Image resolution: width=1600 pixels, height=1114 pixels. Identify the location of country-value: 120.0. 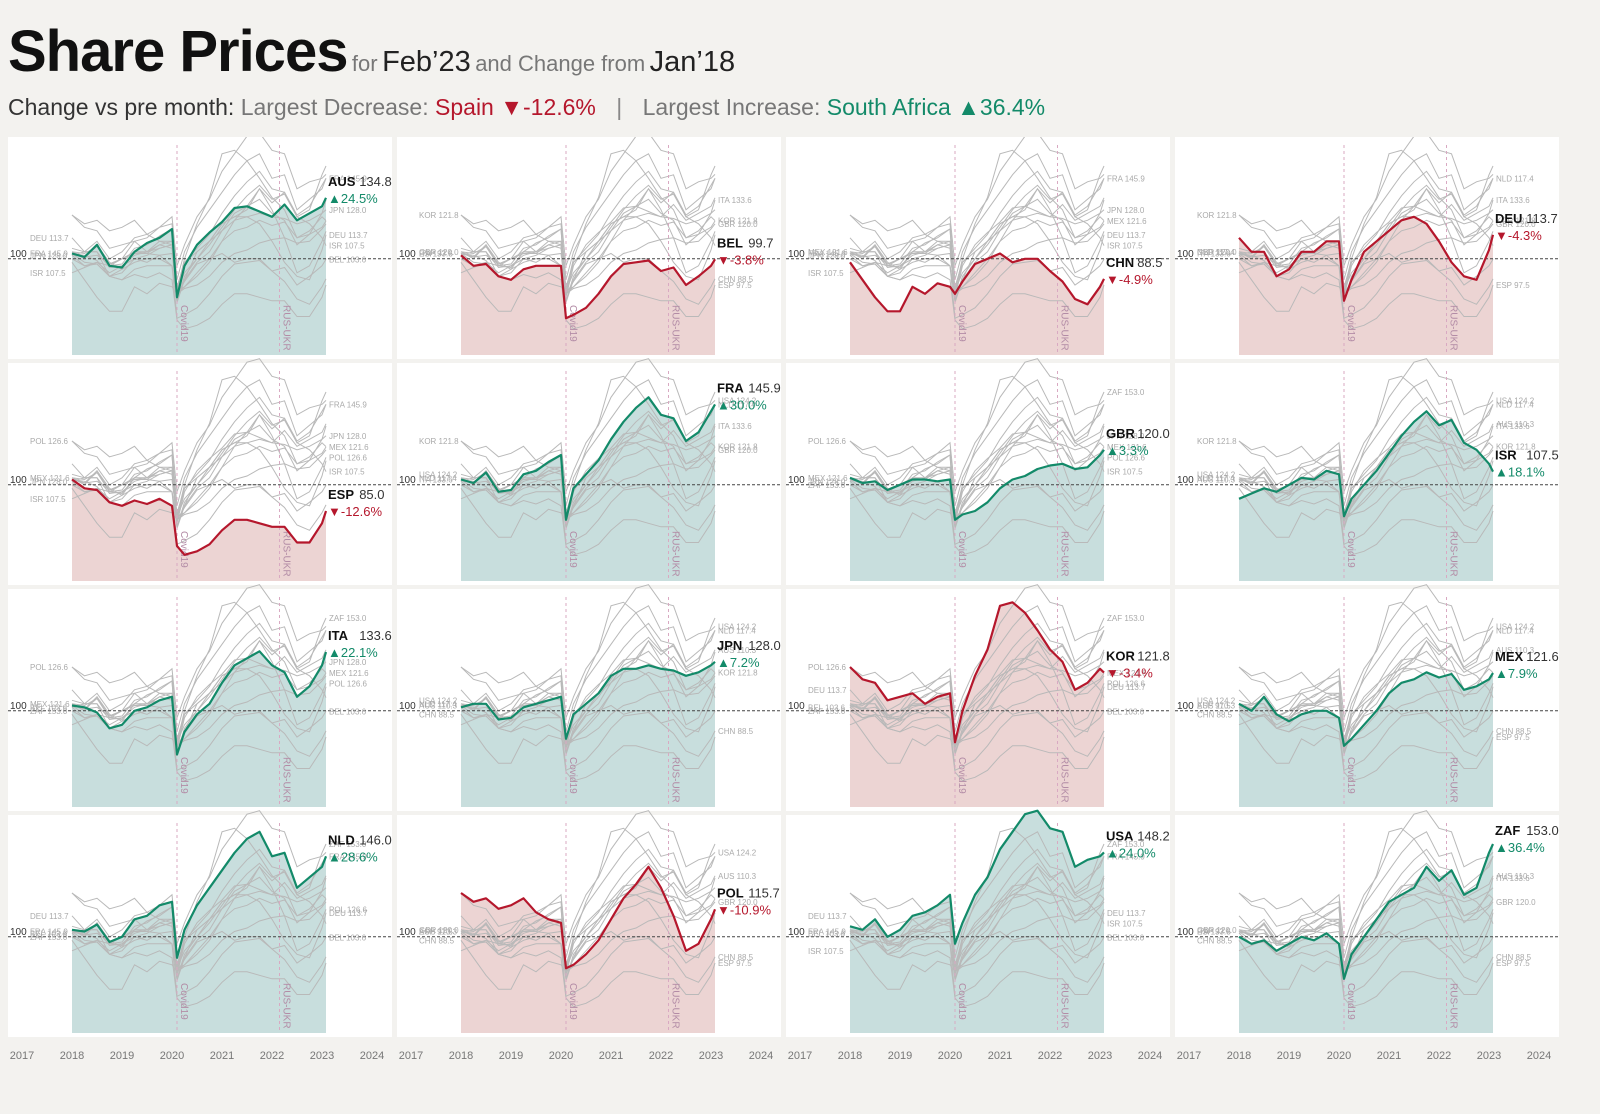
(1153, 433).